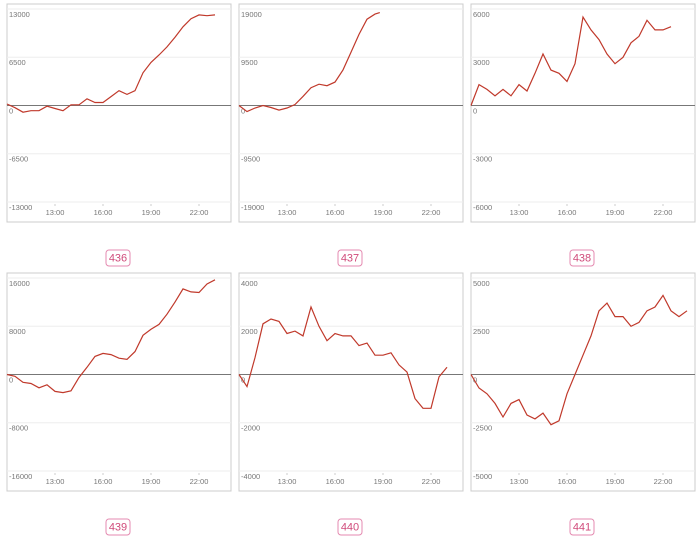  What do you see at coordinates (250, 159) in the screenshot?
I see `y-tick-label: -9500` at bounding box center [250, 159].